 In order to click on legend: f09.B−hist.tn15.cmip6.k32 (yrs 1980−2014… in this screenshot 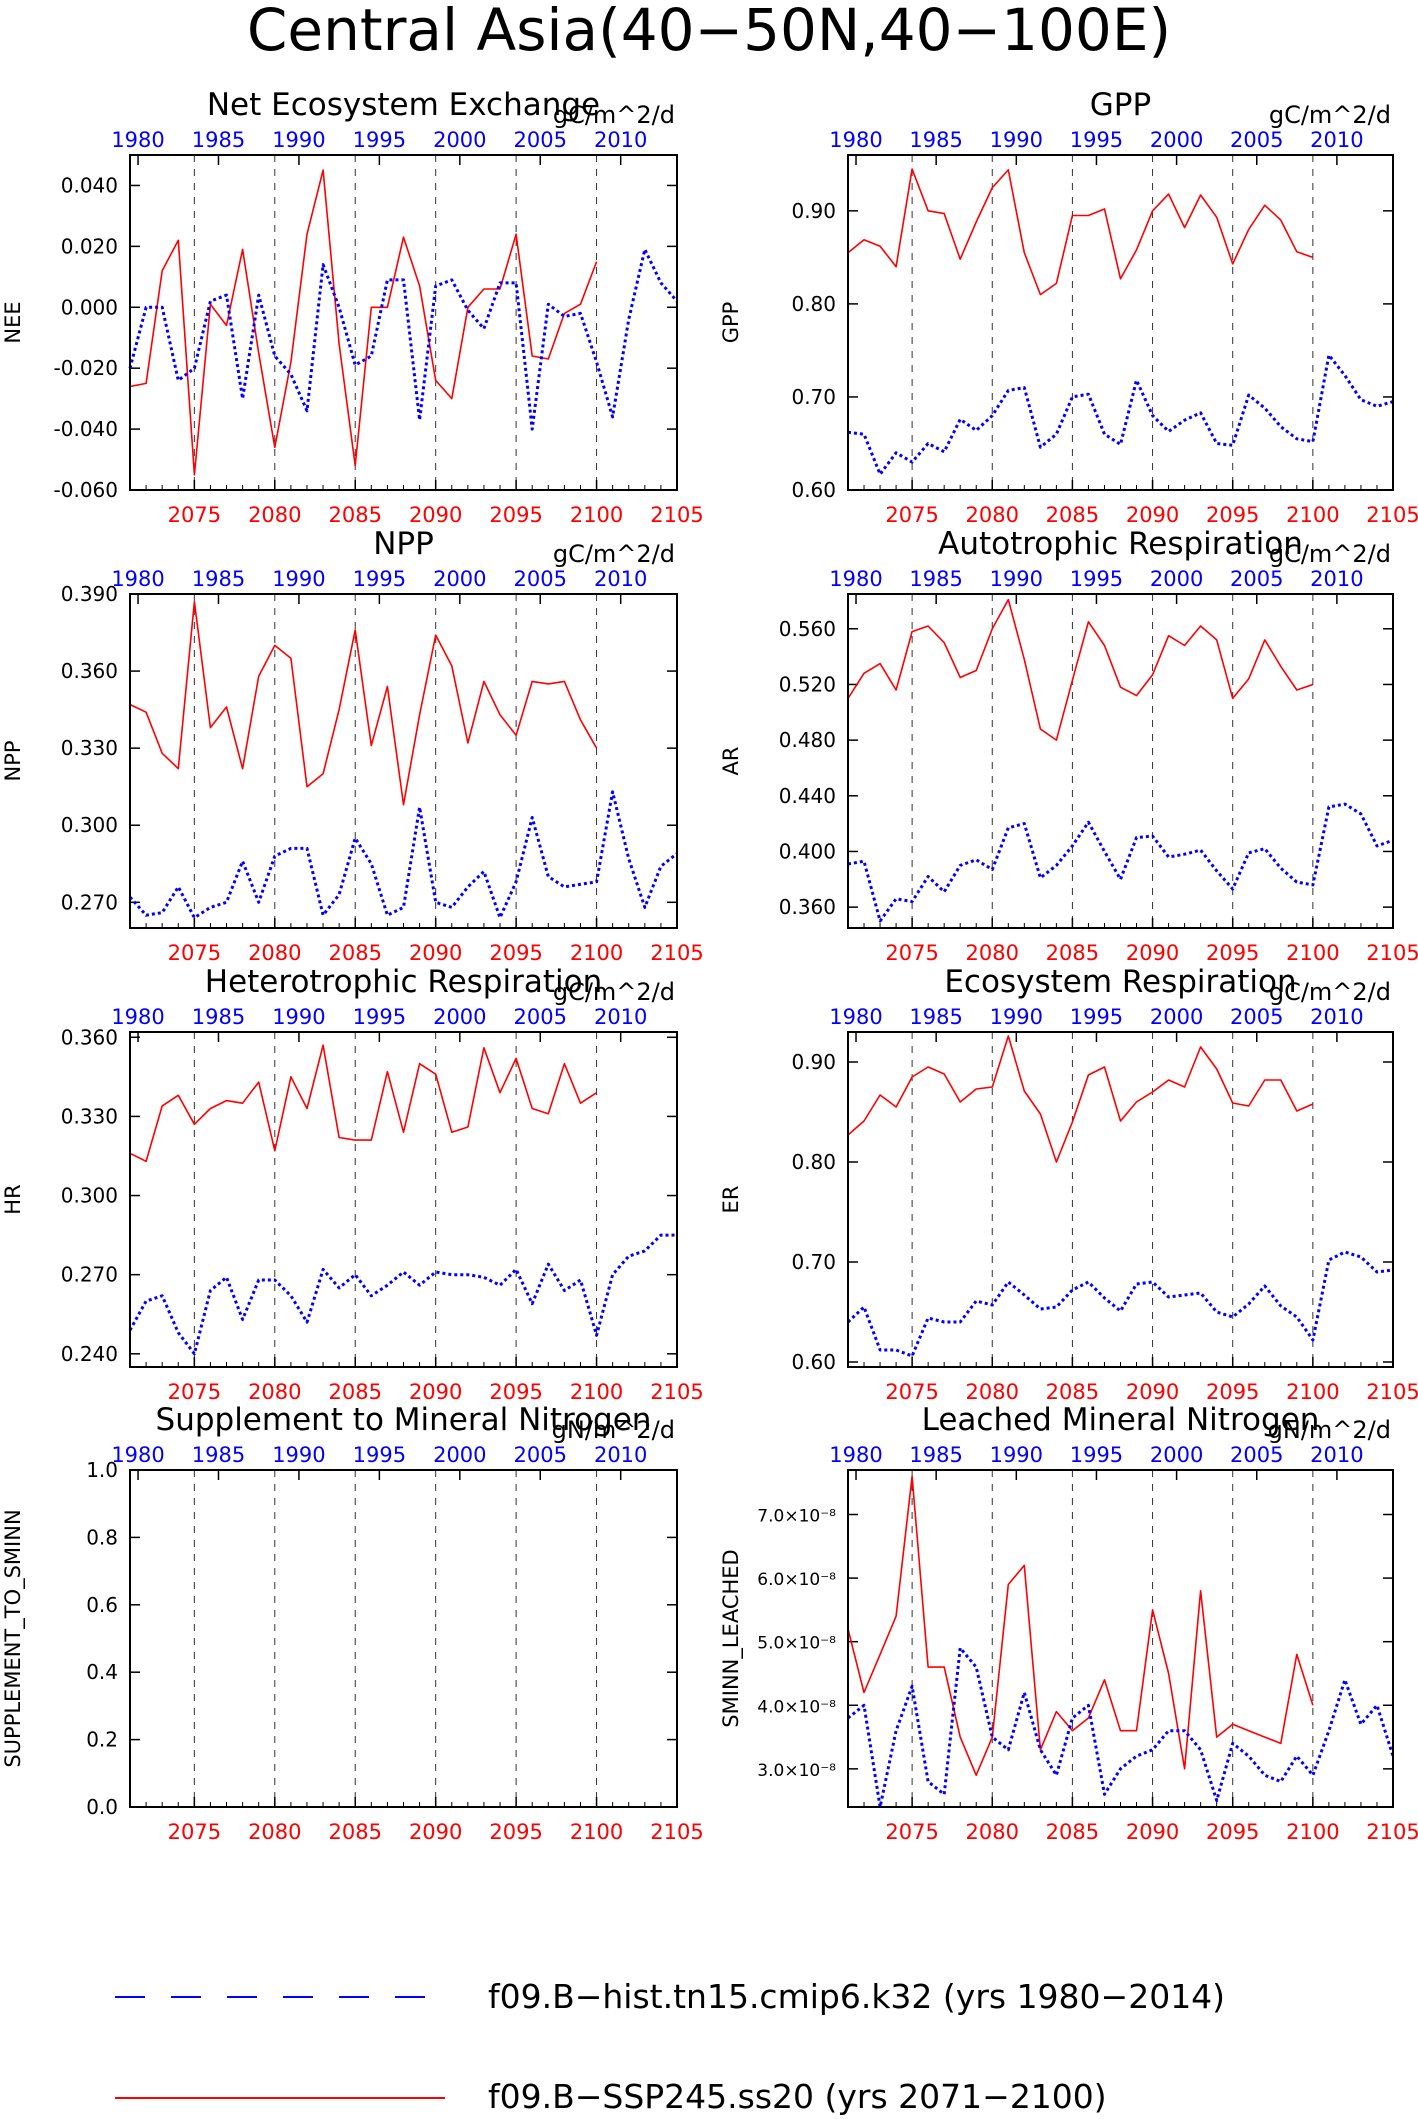, I will do `click(670, 2046)`.